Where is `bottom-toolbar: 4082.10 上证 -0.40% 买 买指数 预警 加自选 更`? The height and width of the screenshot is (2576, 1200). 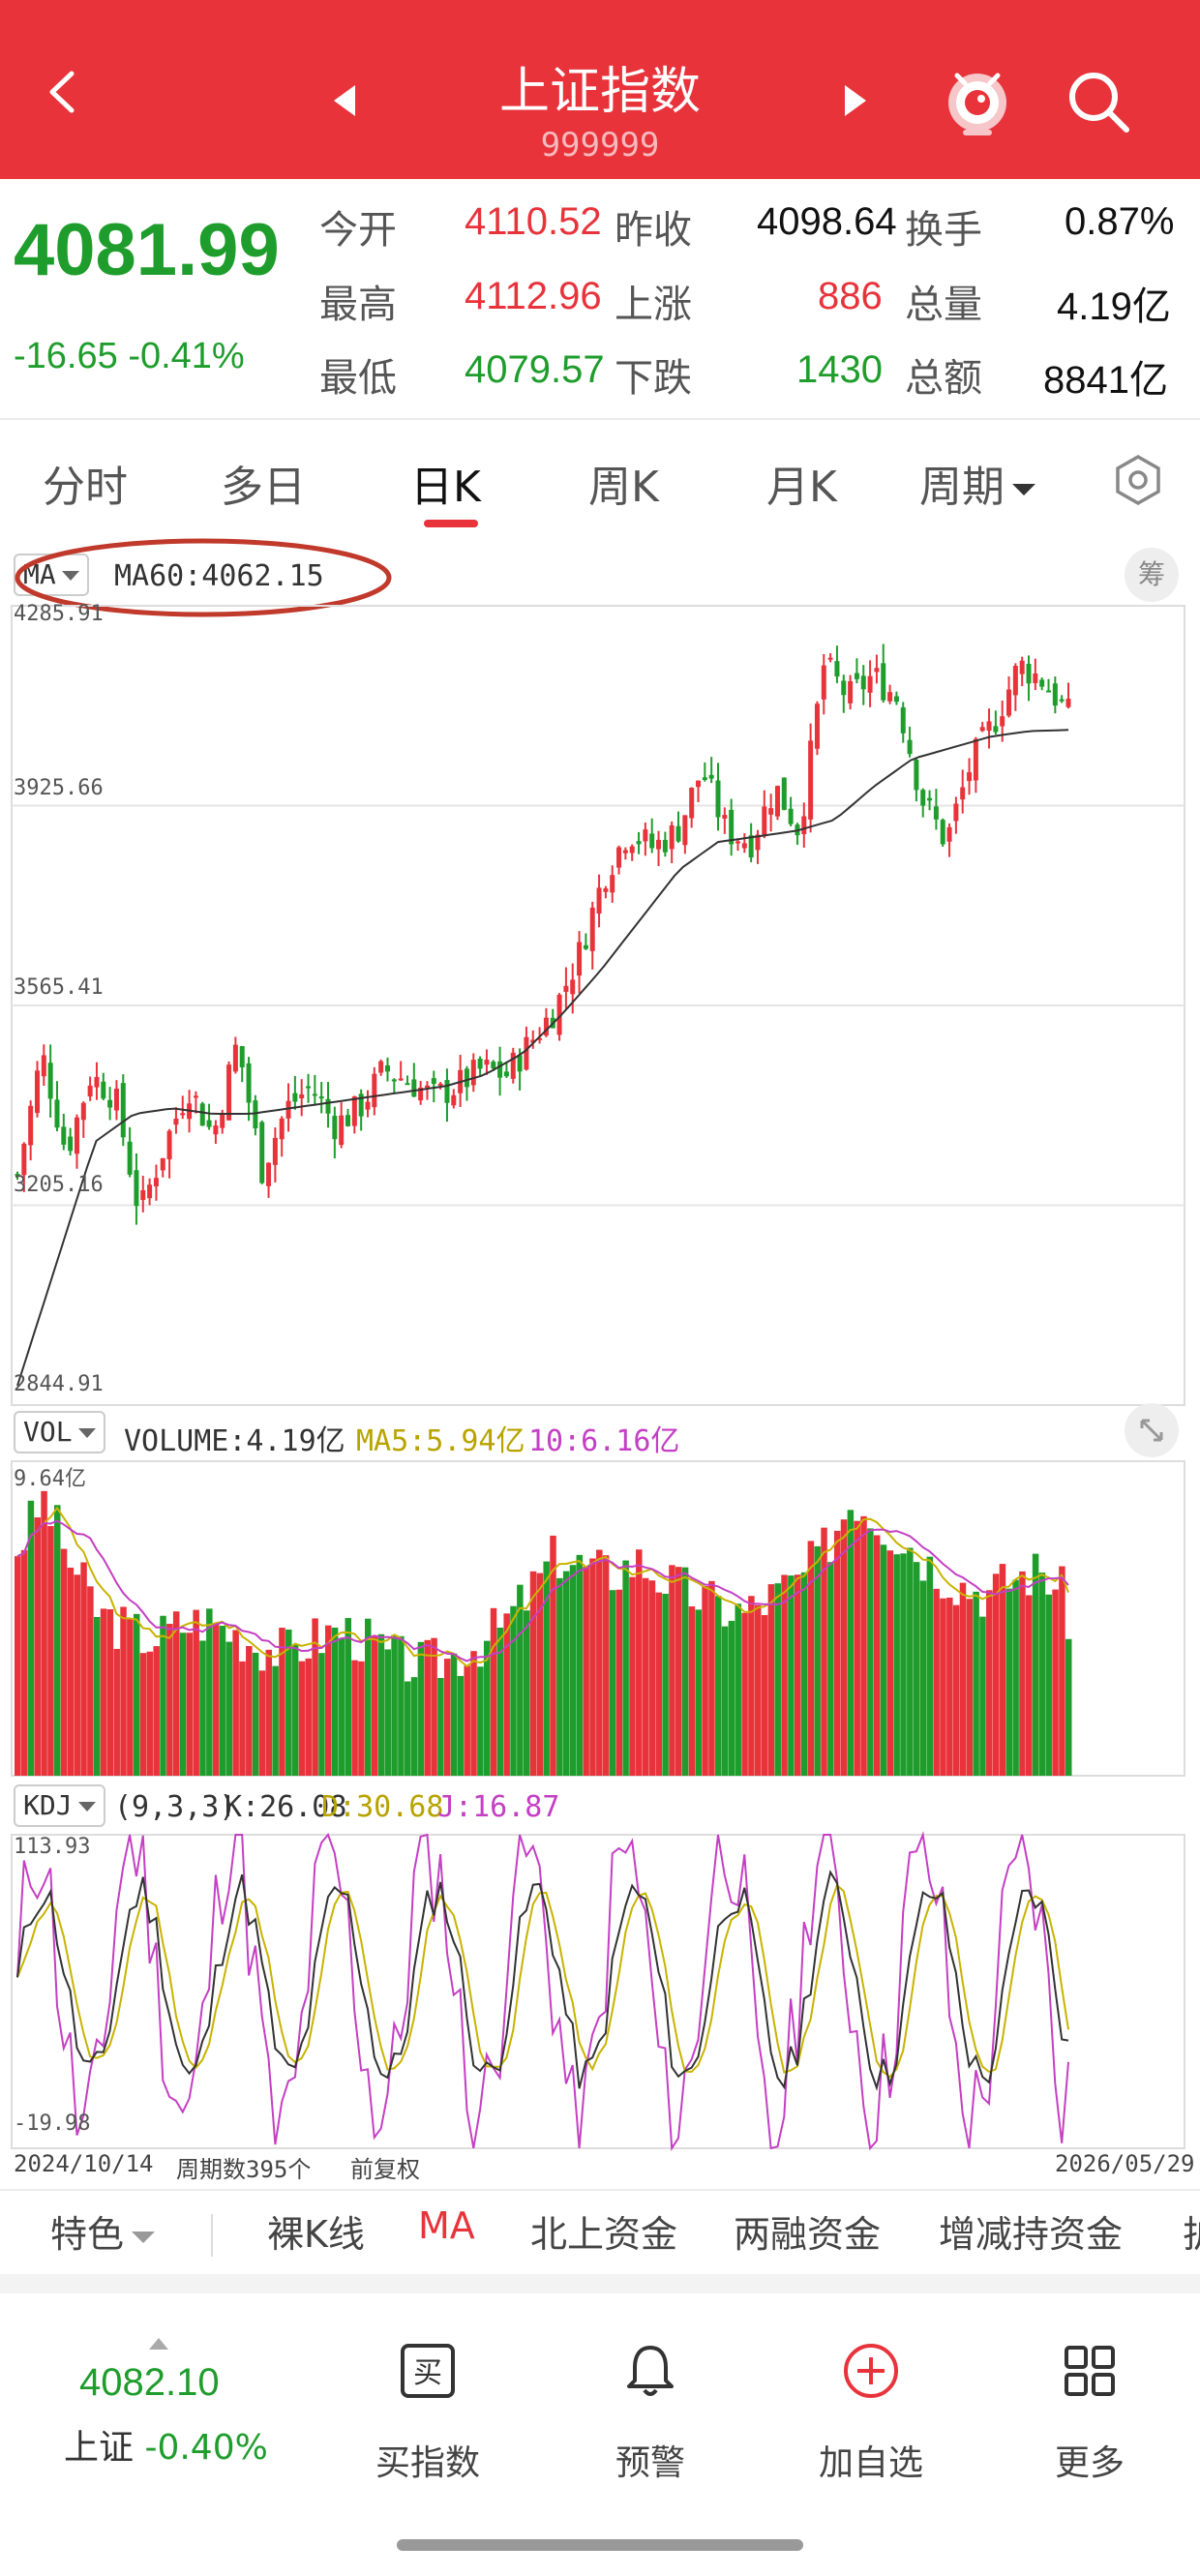 bottom-toolbar: 4082.10 上证 -0.40% 买 买指数 预警 加自选 更 is located at coordinates (600, 2404).